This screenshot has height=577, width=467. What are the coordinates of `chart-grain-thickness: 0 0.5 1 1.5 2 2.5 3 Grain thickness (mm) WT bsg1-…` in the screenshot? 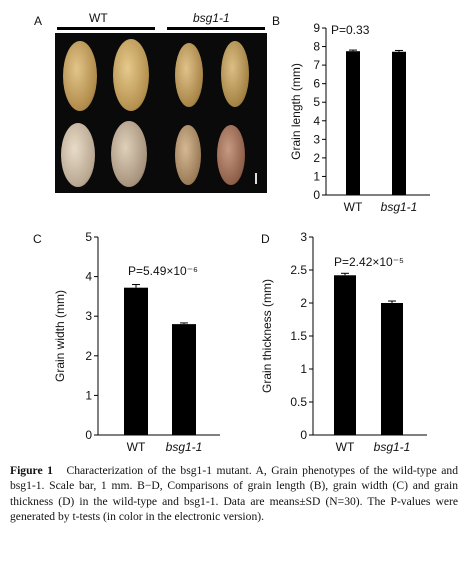 It's located at (343, 342).